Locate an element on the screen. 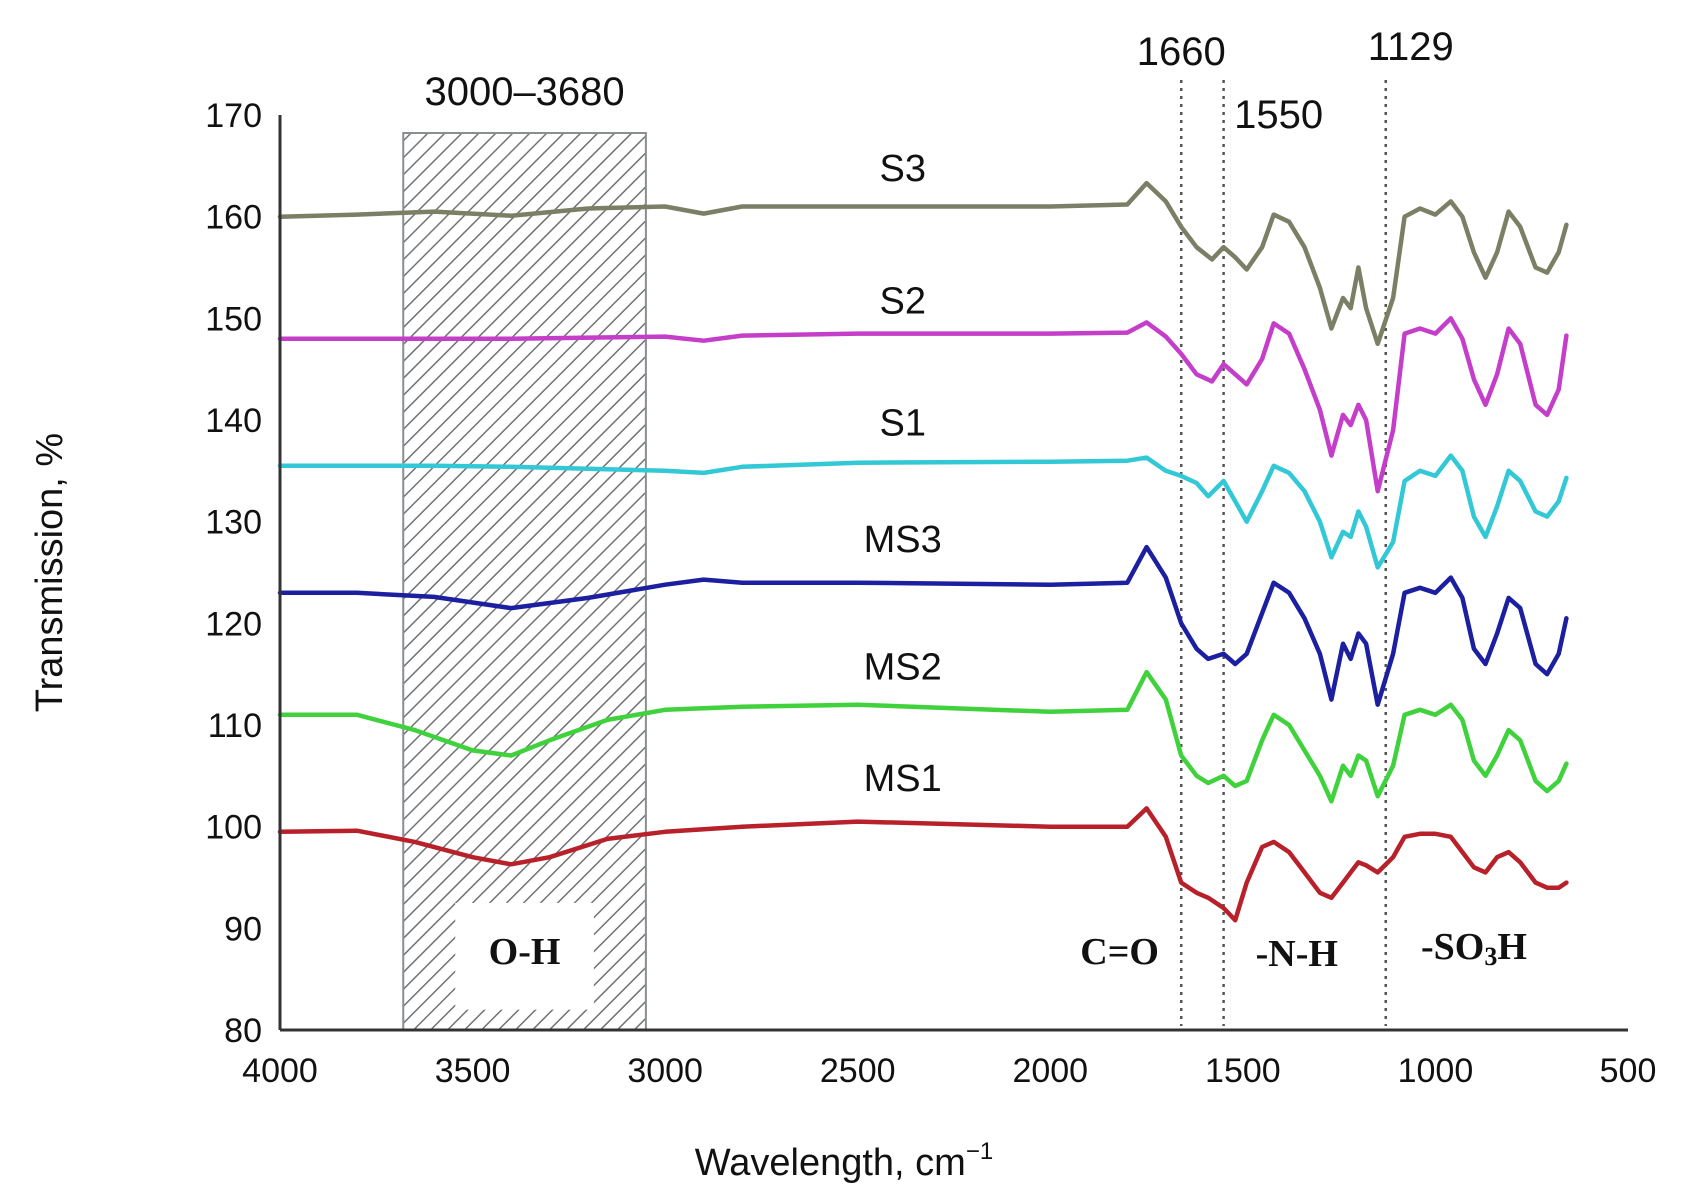  peak-label: 1129 is located at coordinates (1411, 47).